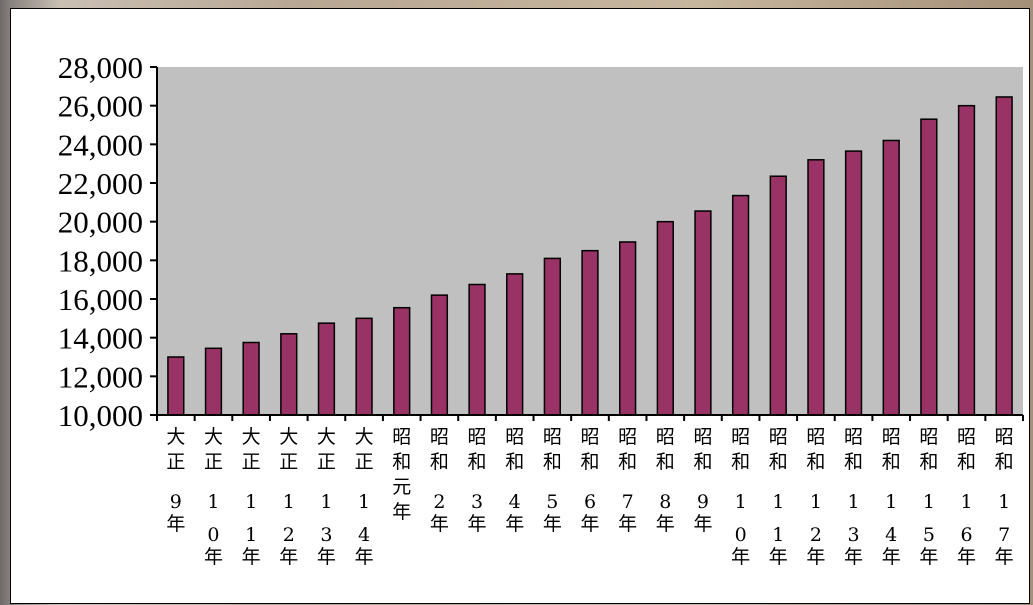  Describe the element at coordinates (100, 260) in the screenshot. I see `y-tick-label: 18,000` at that location.